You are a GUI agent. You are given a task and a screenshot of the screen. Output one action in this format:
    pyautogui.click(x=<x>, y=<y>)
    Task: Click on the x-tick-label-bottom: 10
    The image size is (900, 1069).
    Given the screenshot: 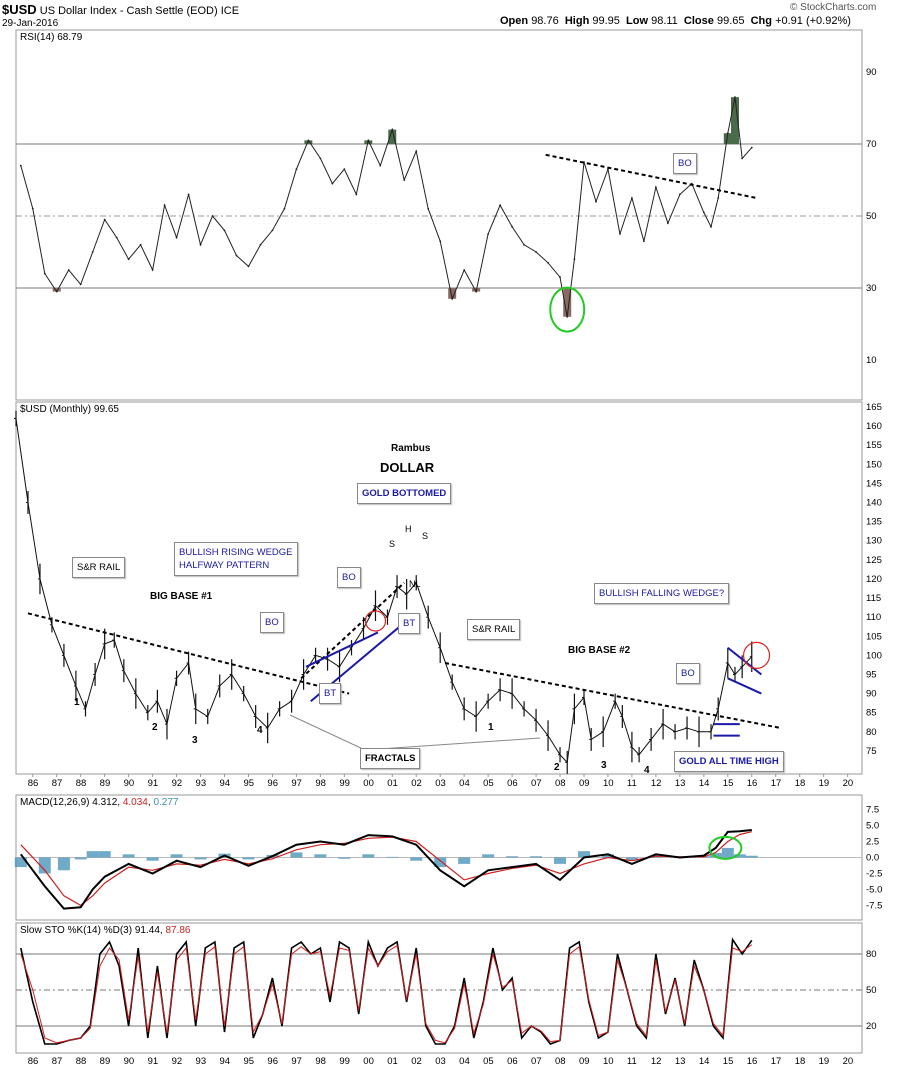 What is the action you would take?
    pyautogui.click(x=608, y=1061)
    